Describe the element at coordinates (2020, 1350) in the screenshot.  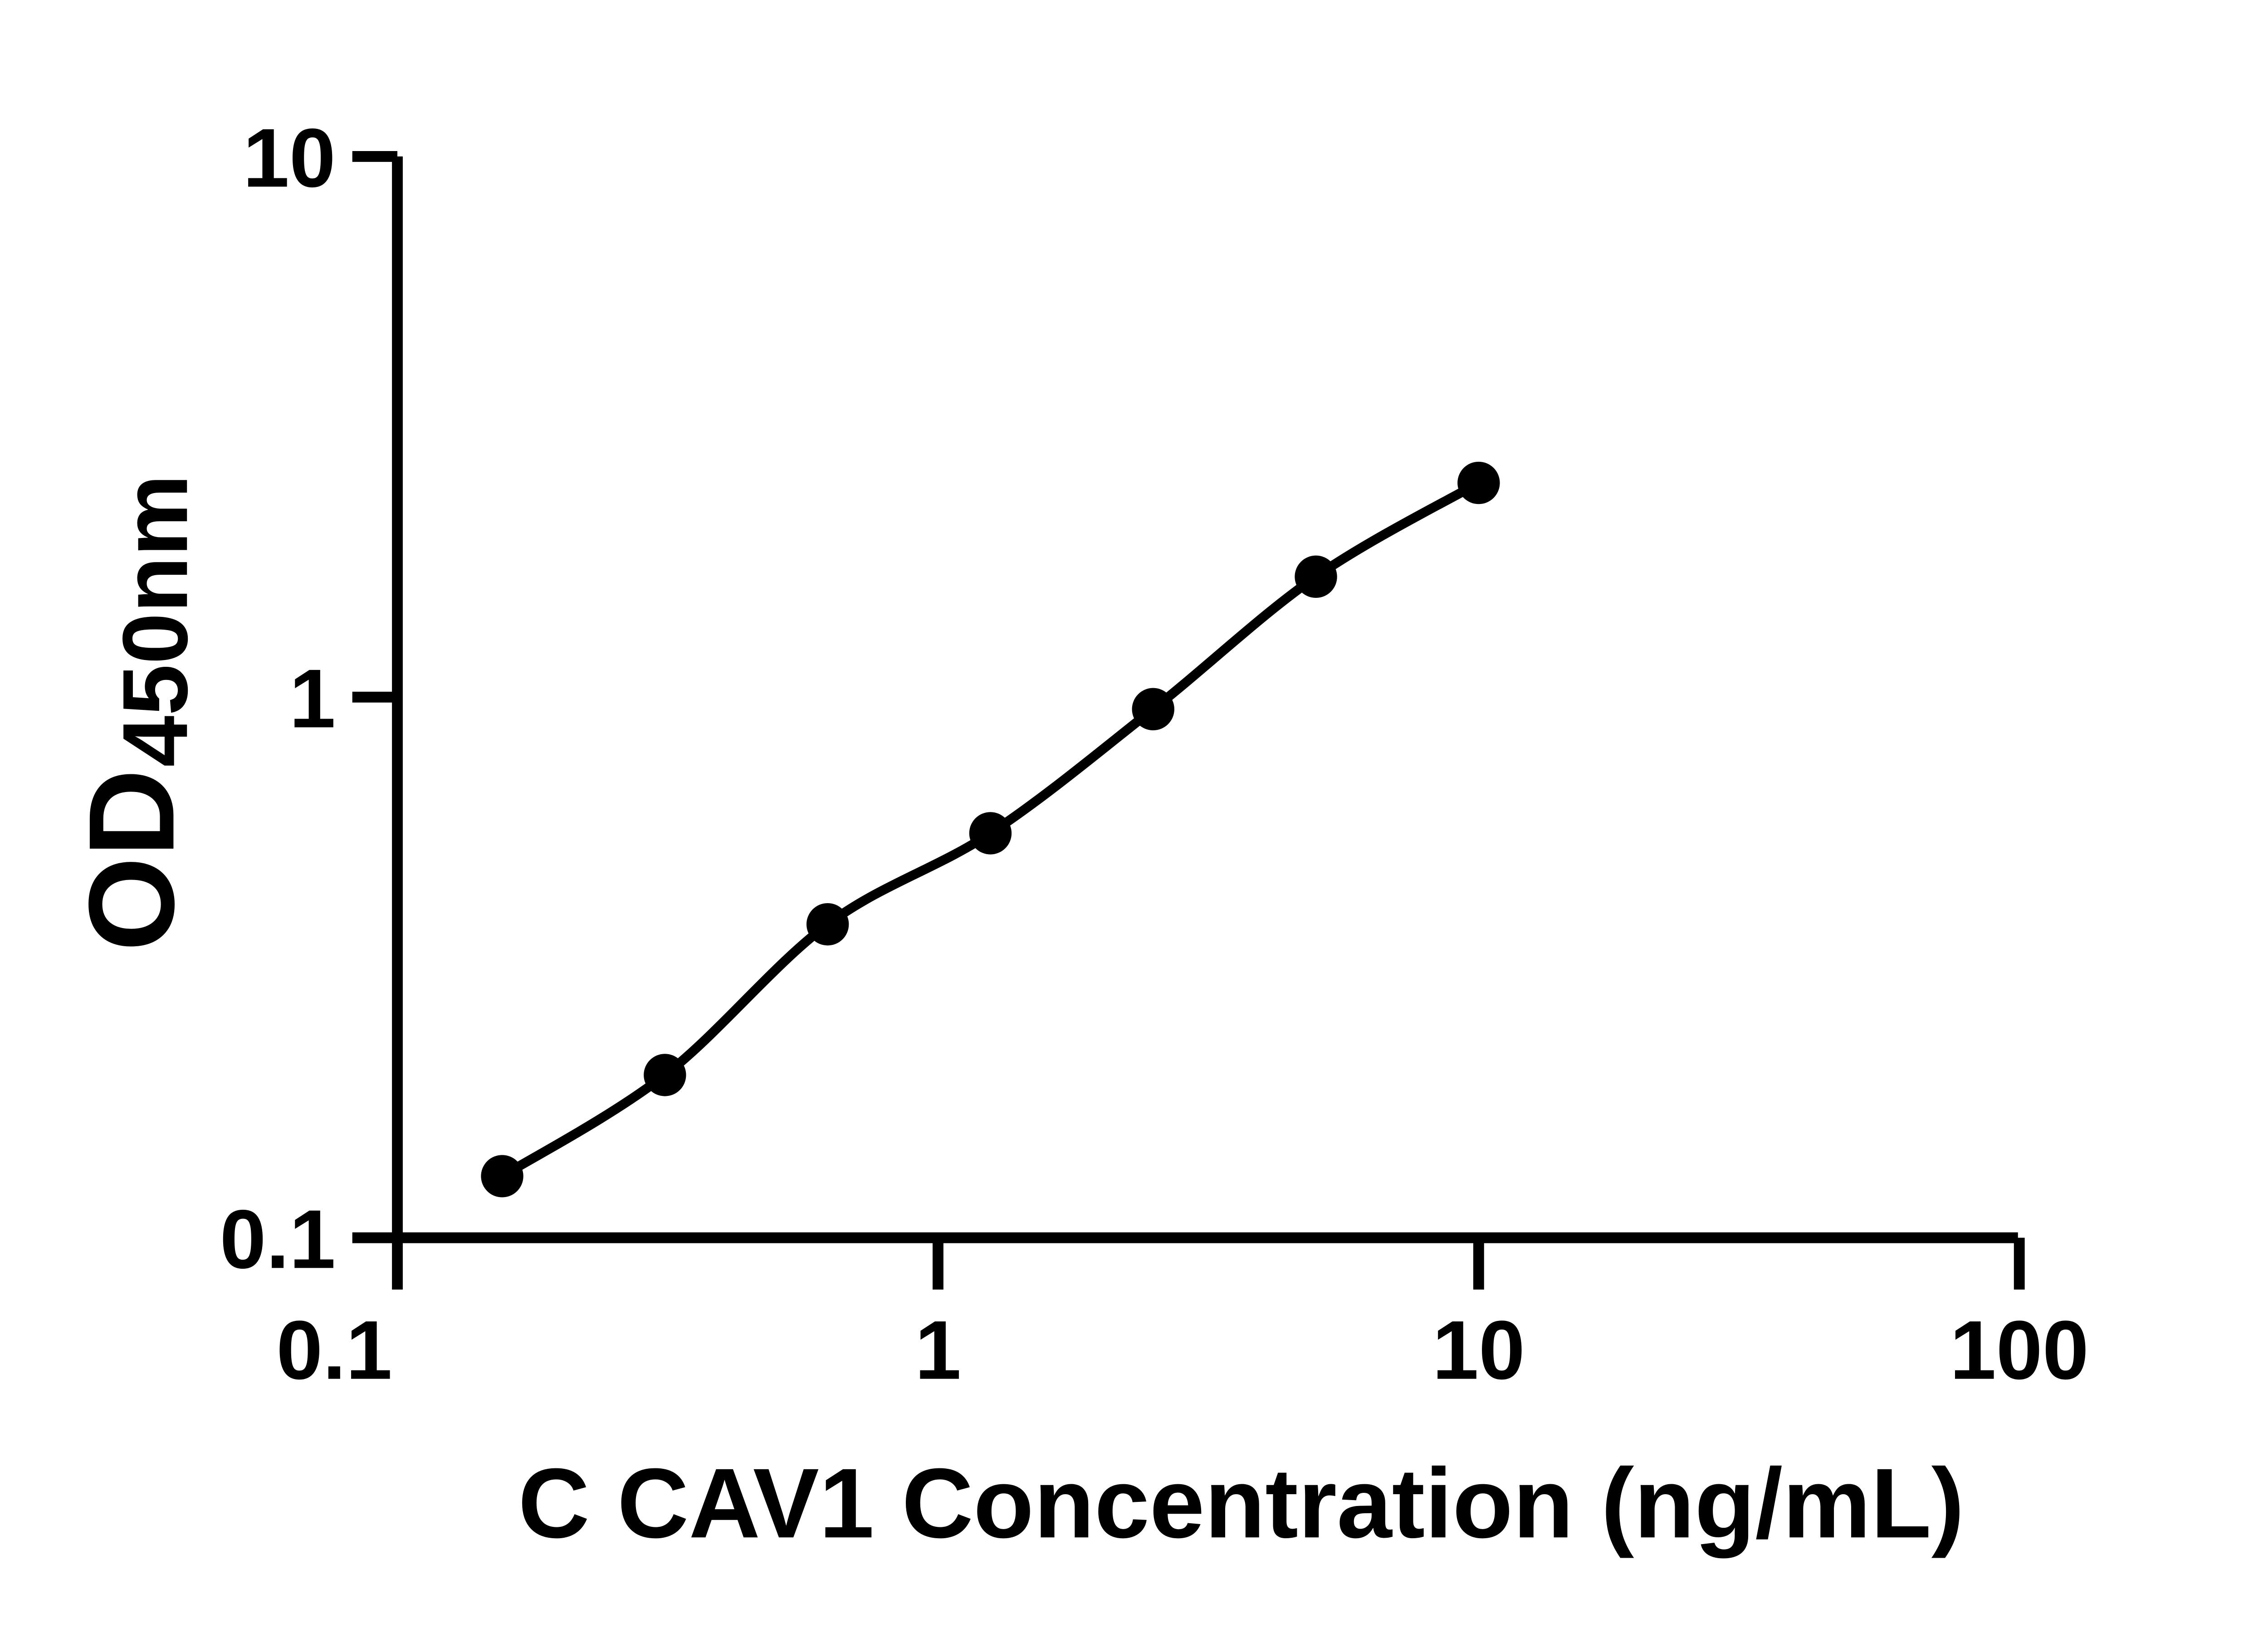
I see `x-tick-label: 100` at that location.